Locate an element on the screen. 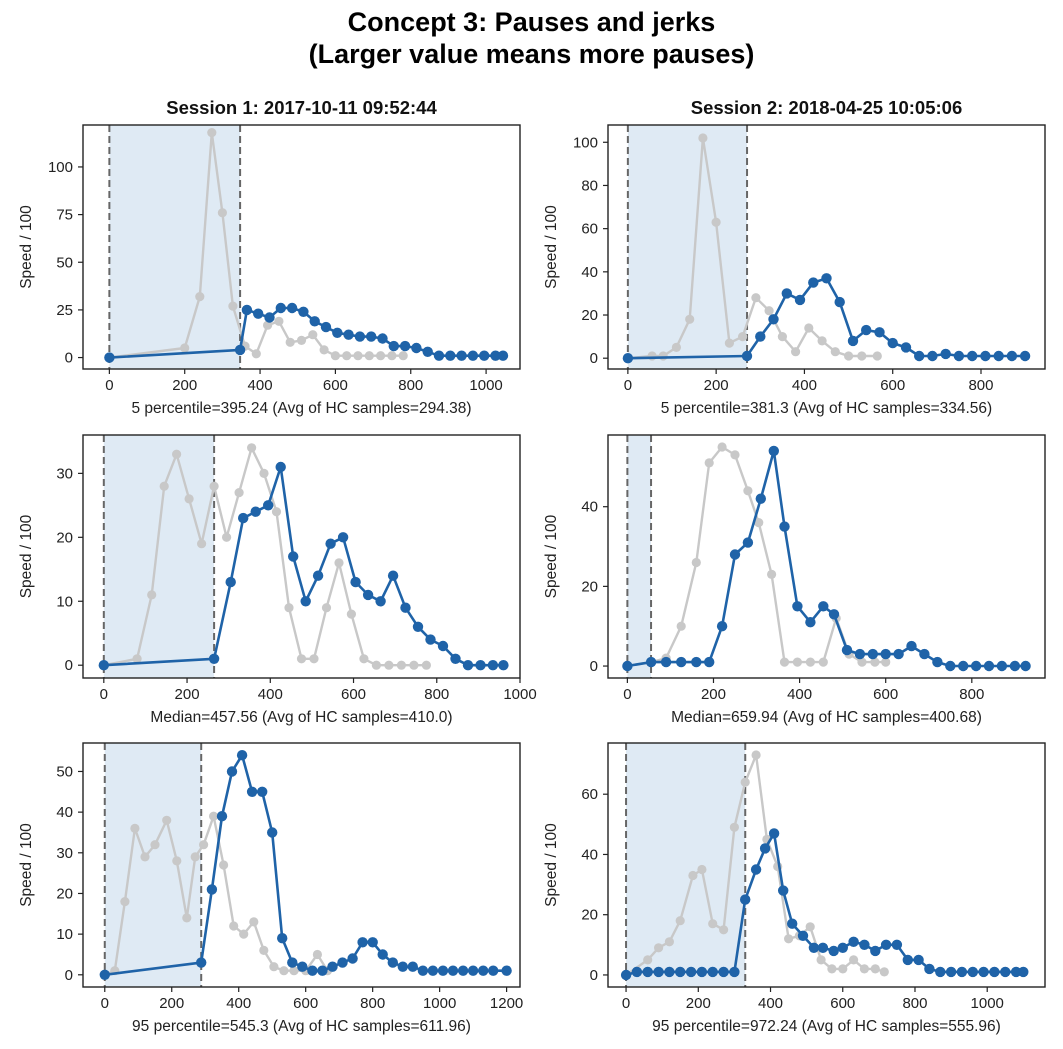 The height and width of the screenshot is (1049, 1063). x-tick-label: 0 is located at coordinates (109, 385).